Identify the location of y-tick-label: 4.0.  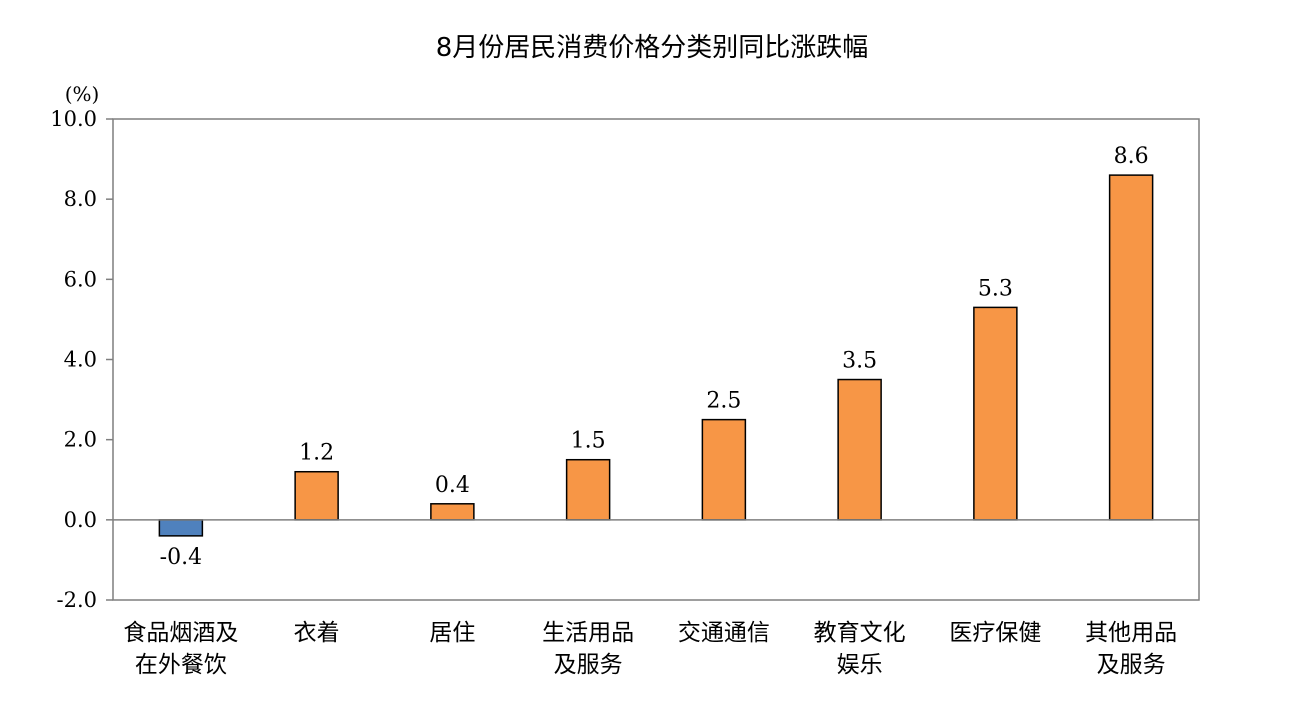
(80, 360).